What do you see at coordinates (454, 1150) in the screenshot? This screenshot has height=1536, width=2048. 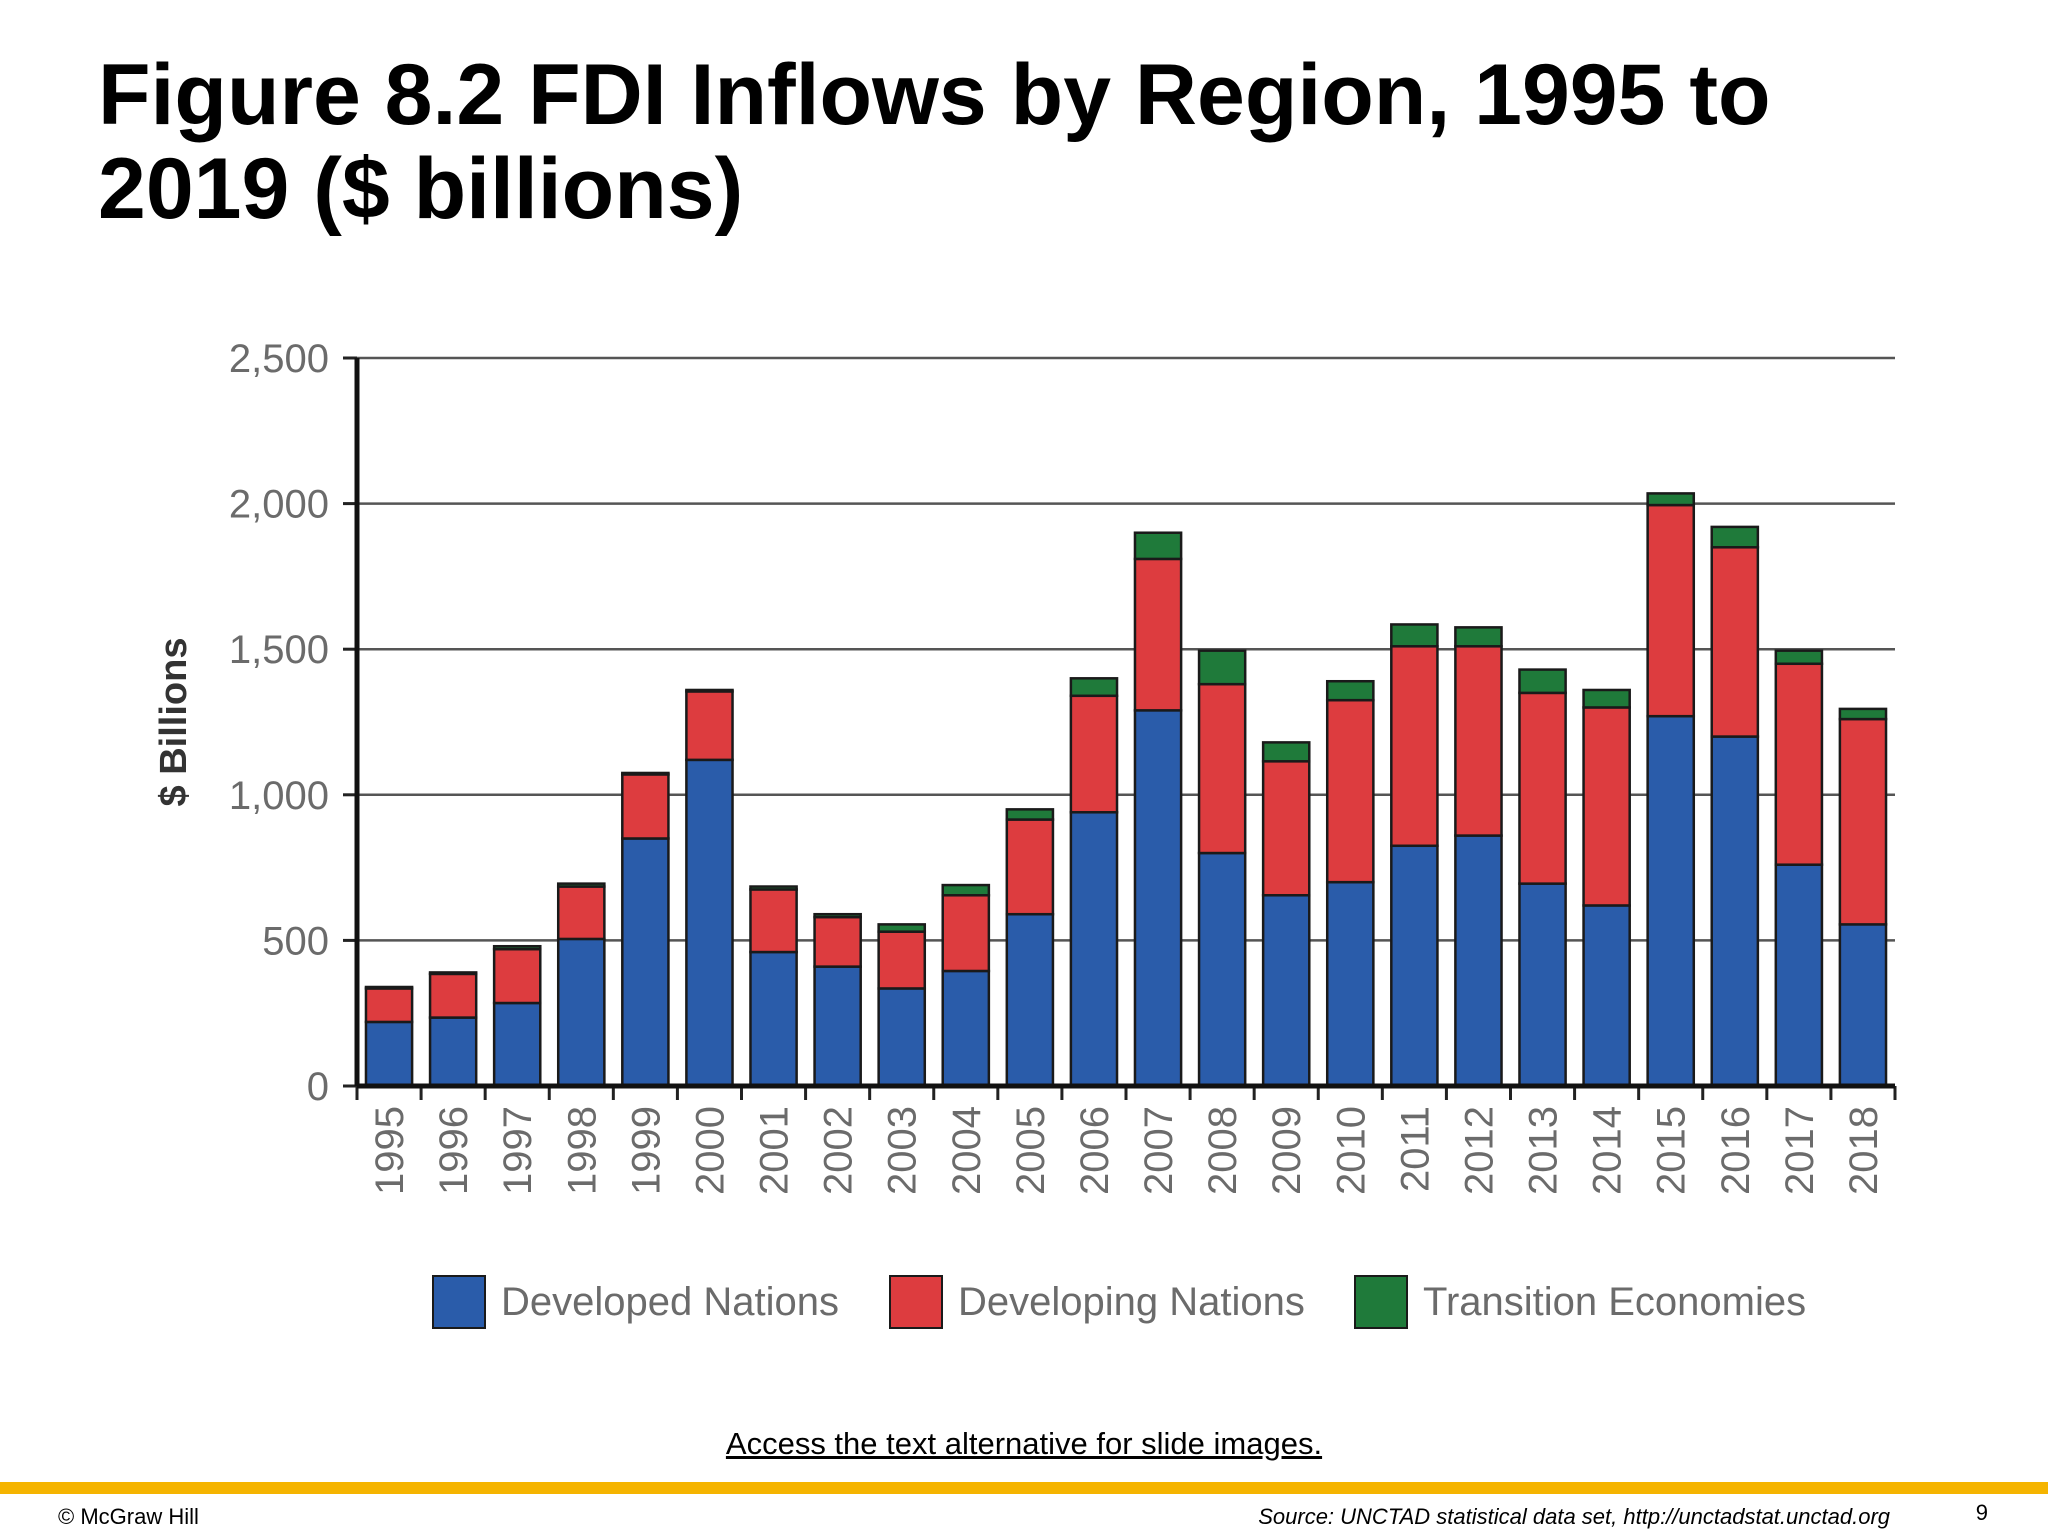 I see `x-tick-label: 1996` at bounding box center [454, 1150].